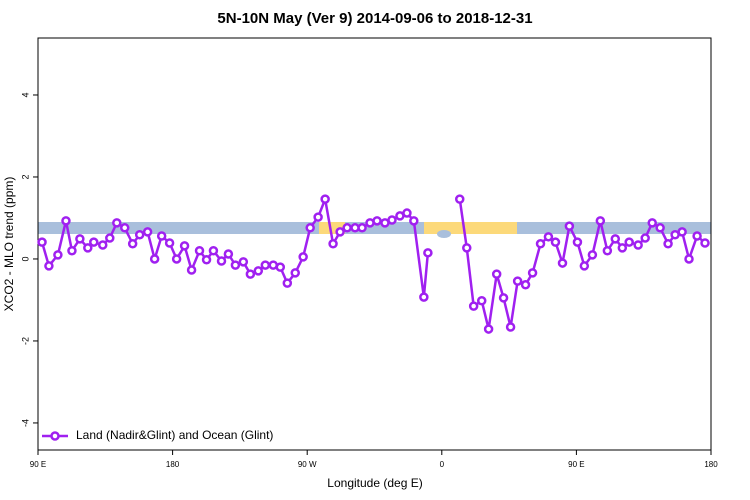 This screenshot has height=500, width=750. I want to click on legend-marker, so click(55, 436).